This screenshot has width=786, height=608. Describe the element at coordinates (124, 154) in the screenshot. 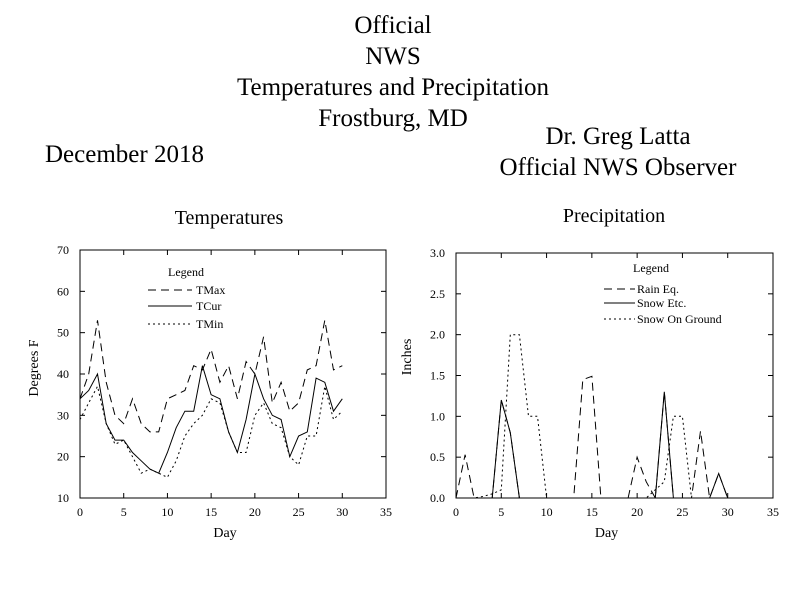

I see `month-label: December 2018` at that location.